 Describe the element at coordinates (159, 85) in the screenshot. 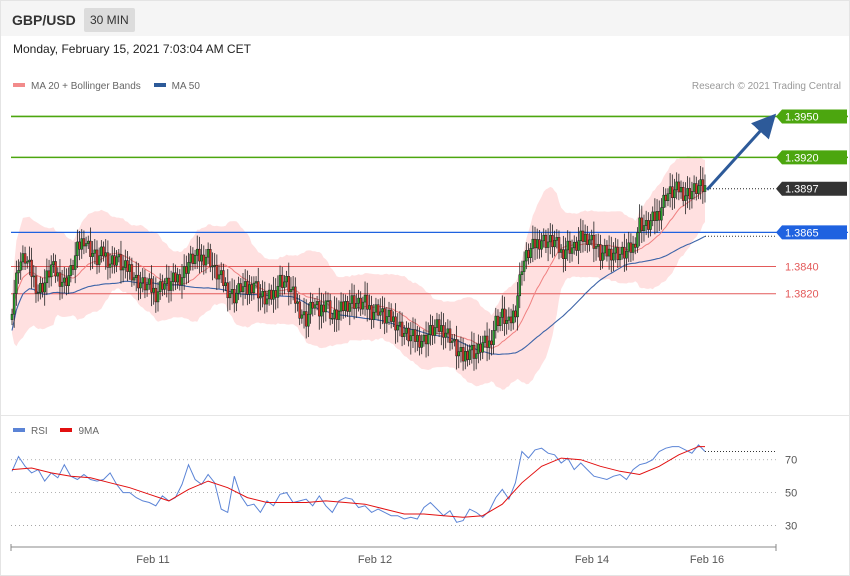

I see `legend-ma50-swatch` at that location.